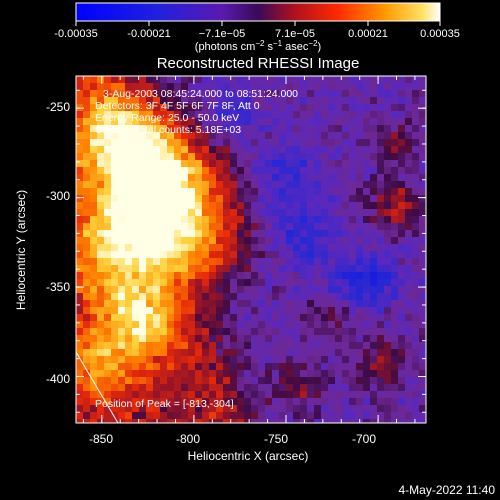 This screenshot has width=500, height=500. I want to click on colorbar-tick-4: 0.00021, so click(368, 34).